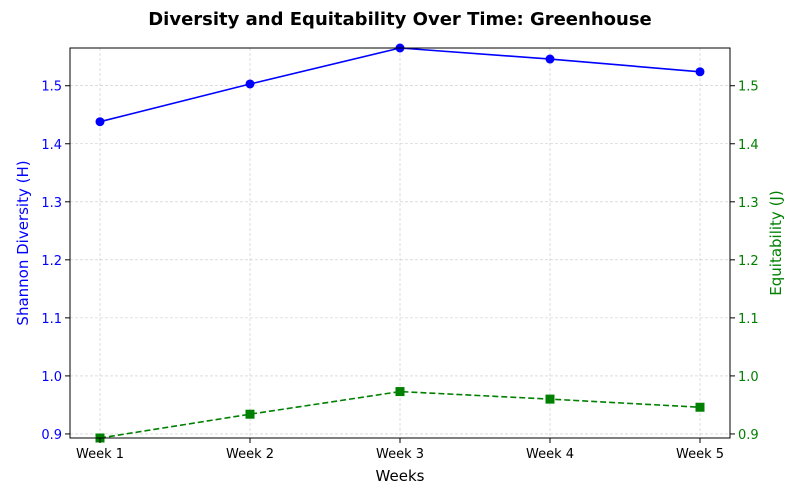 The height and width of the screenshot is (500, 800). I want to click on y-right-tick-label: 1.0, so click(748, 377).